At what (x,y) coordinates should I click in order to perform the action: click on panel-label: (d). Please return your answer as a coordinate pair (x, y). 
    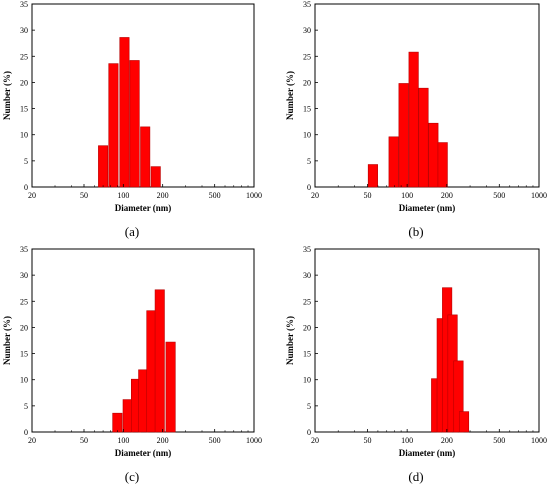
    Looking at the image, I should click on (415, 476).